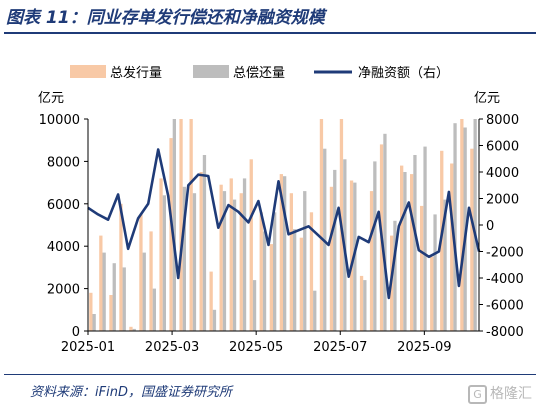 The width and height of the screenshot is (540, 411). I want to click on x-tick-label: 2025-05, so click(256, 347).